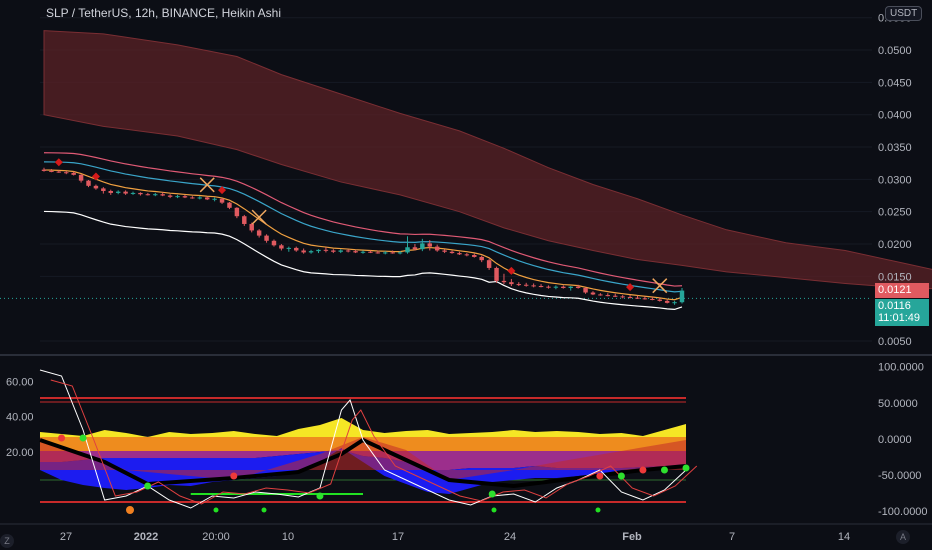 This screenshot has height=550, width=932. I want to click on auto-scale-icon: A, so click(903, 537).